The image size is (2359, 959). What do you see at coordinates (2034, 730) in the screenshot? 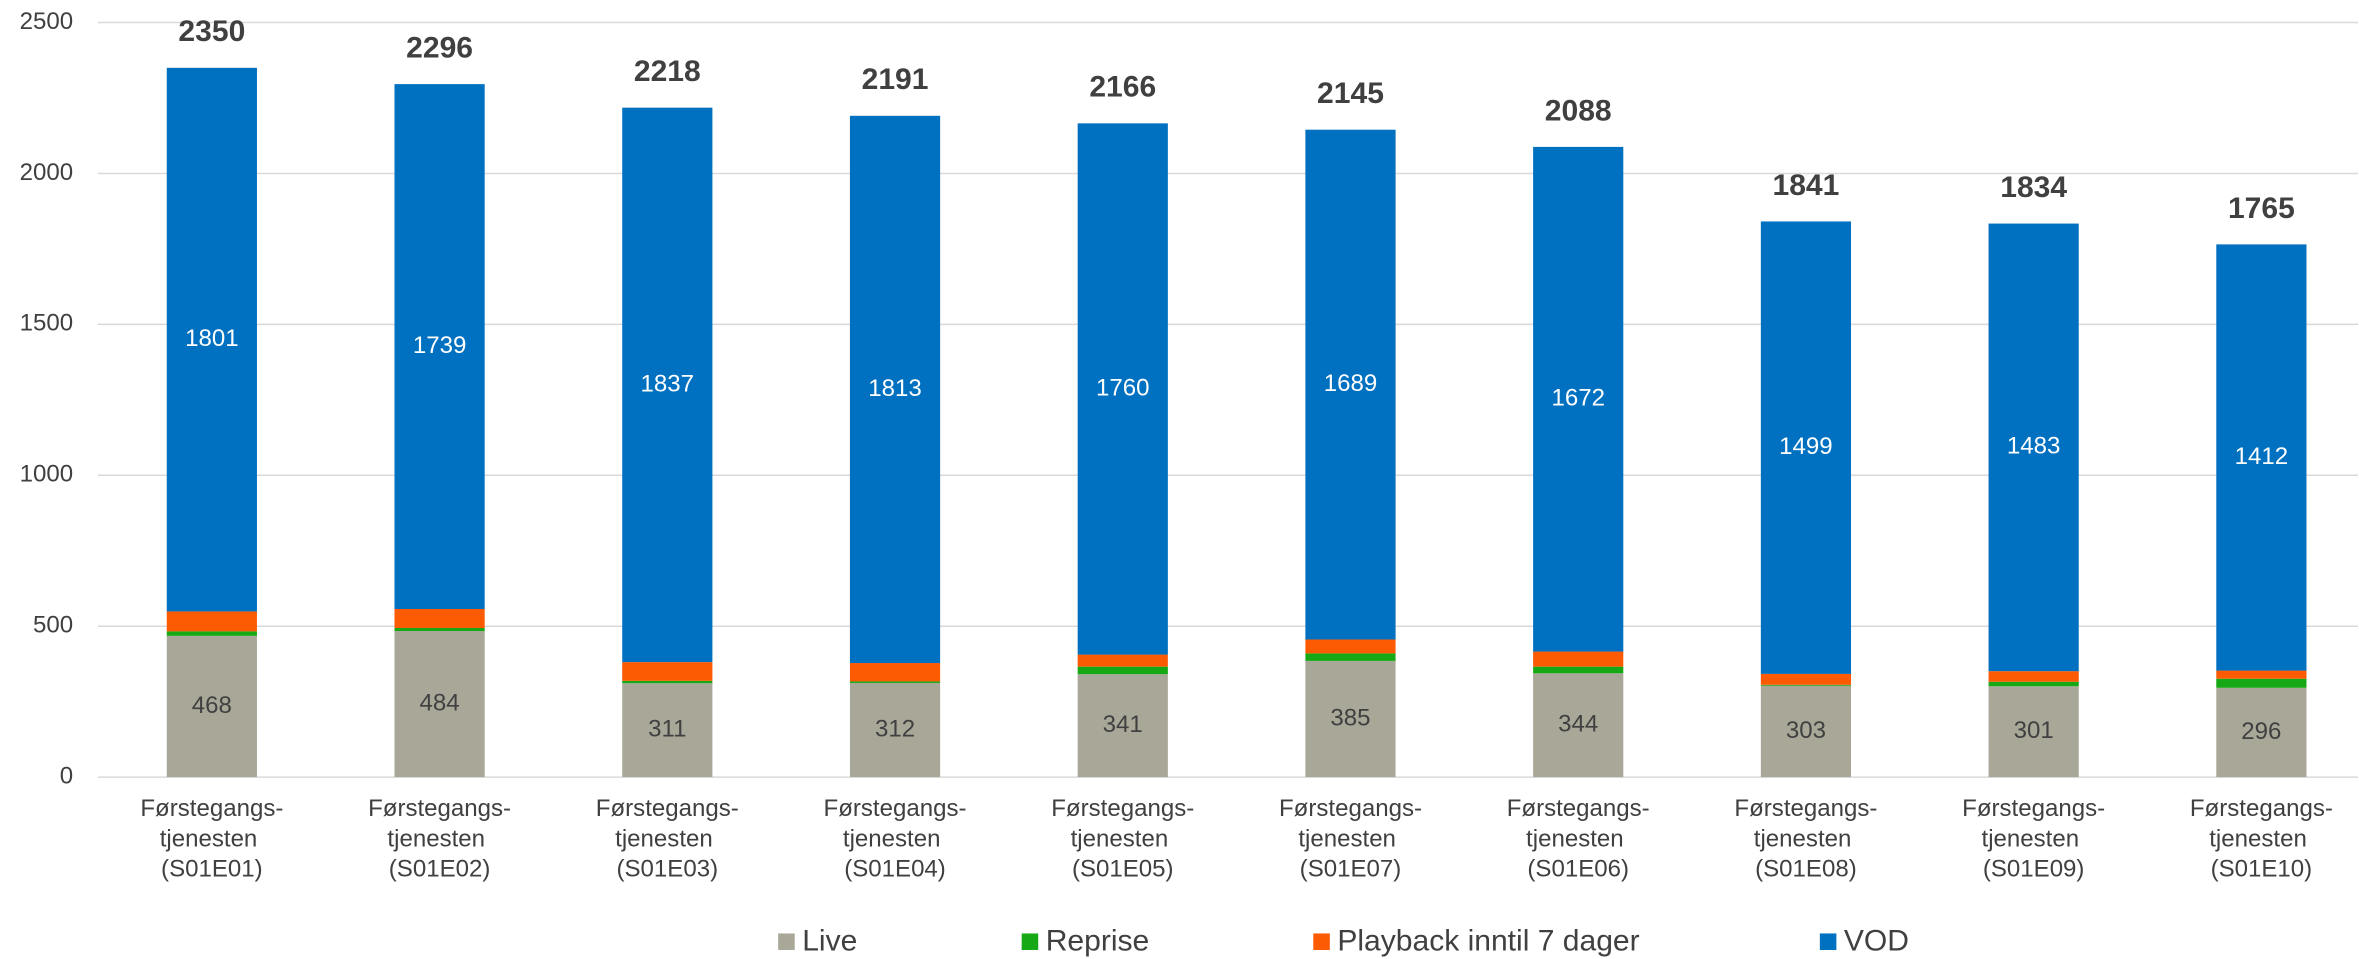
I see `value-label: 301` at bounding box center [2034, 730].